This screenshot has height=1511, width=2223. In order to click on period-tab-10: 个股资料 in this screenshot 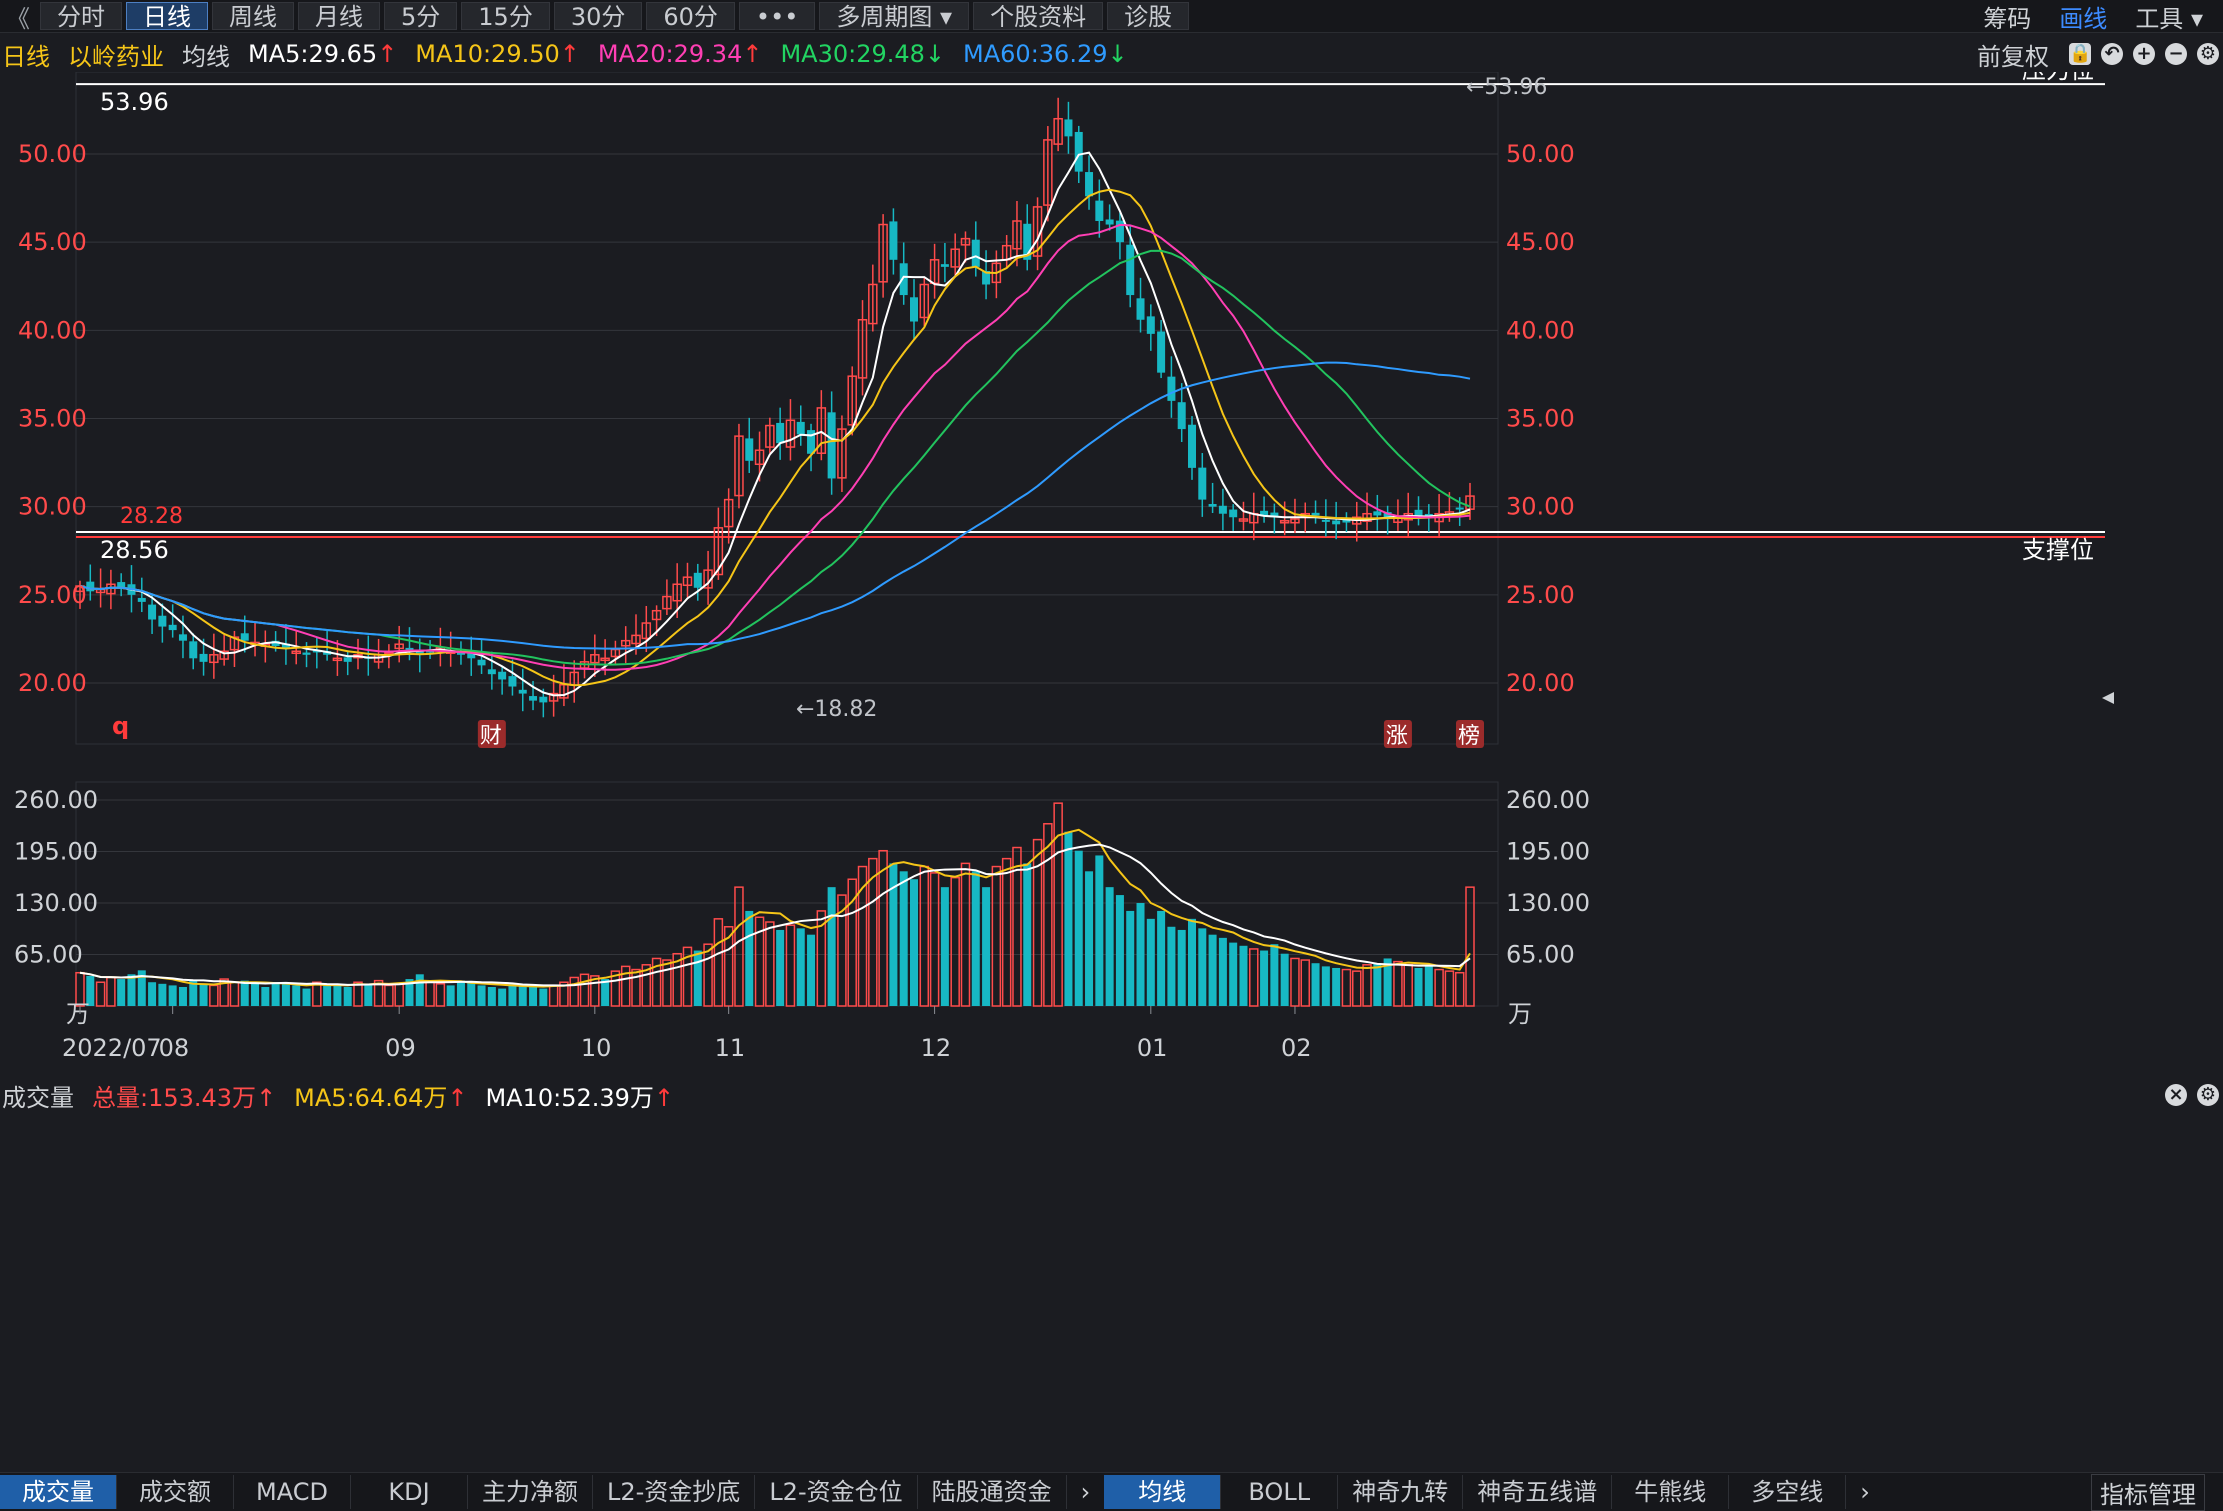, I will do `click(1038, 16)`.